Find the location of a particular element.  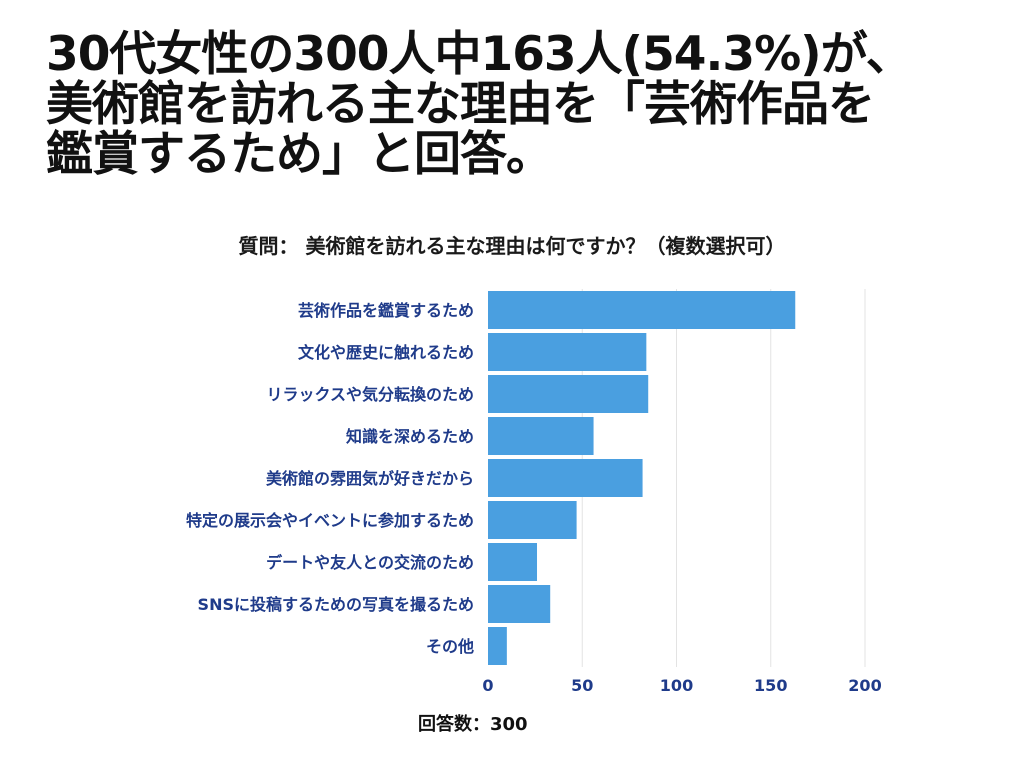

x-axis-ticks: 0 50 100 150 200 is located at coordinates (681, 685).